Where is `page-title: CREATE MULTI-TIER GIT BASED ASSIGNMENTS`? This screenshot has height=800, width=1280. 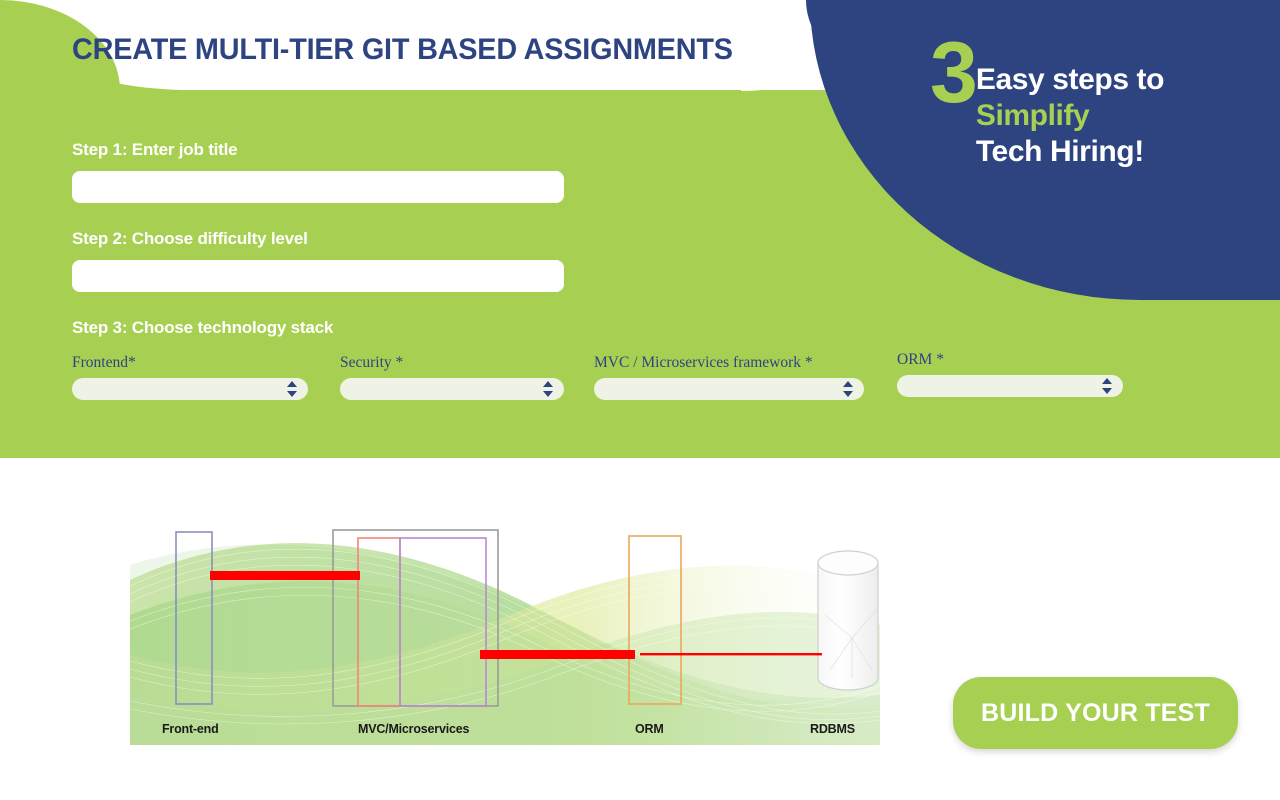
page-title: CREATE MULTI-TIER GIT BASED ASSIGNMENTS is located at coordinates (402, 49).